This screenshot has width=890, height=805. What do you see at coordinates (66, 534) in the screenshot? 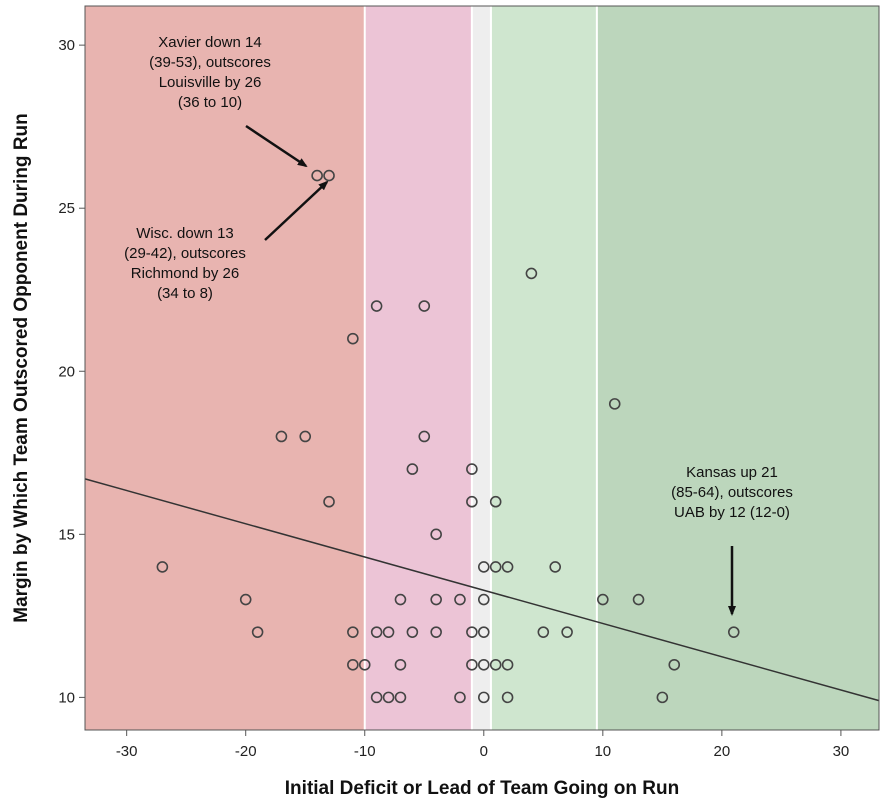
I see `y-tick-label-1: 15` at bounding box center [66, 534].